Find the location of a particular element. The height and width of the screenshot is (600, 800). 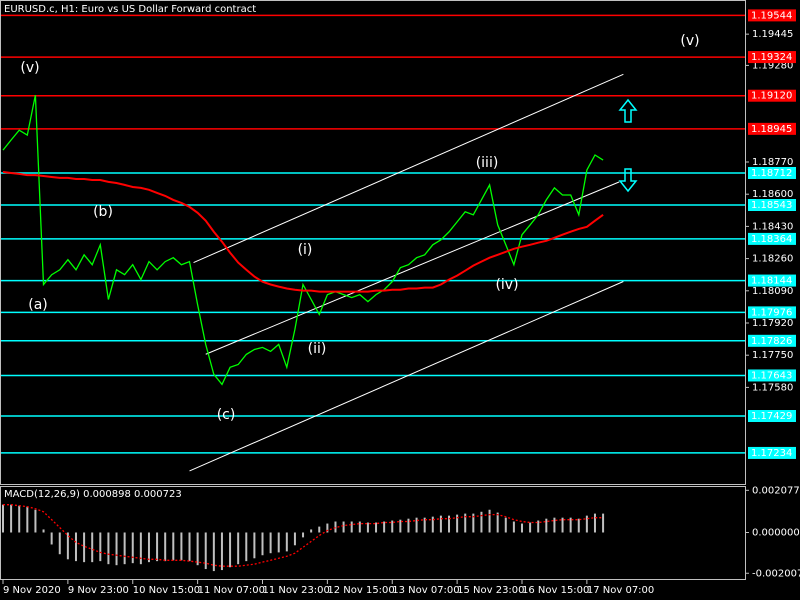

level-label: 1.19120 is located at coordinates (771, 96).